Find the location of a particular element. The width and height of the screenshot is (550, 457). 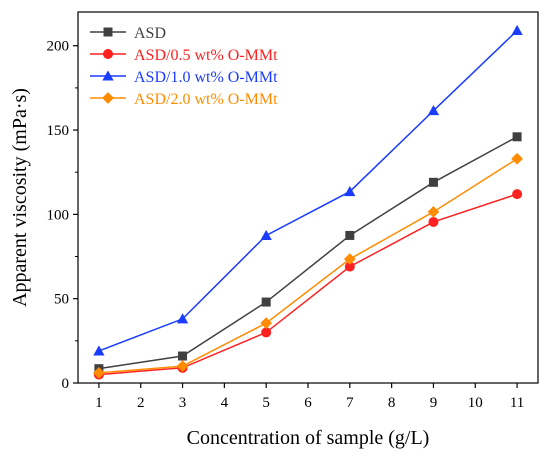

legend-item: ASD is located at coordinates (128, 33).